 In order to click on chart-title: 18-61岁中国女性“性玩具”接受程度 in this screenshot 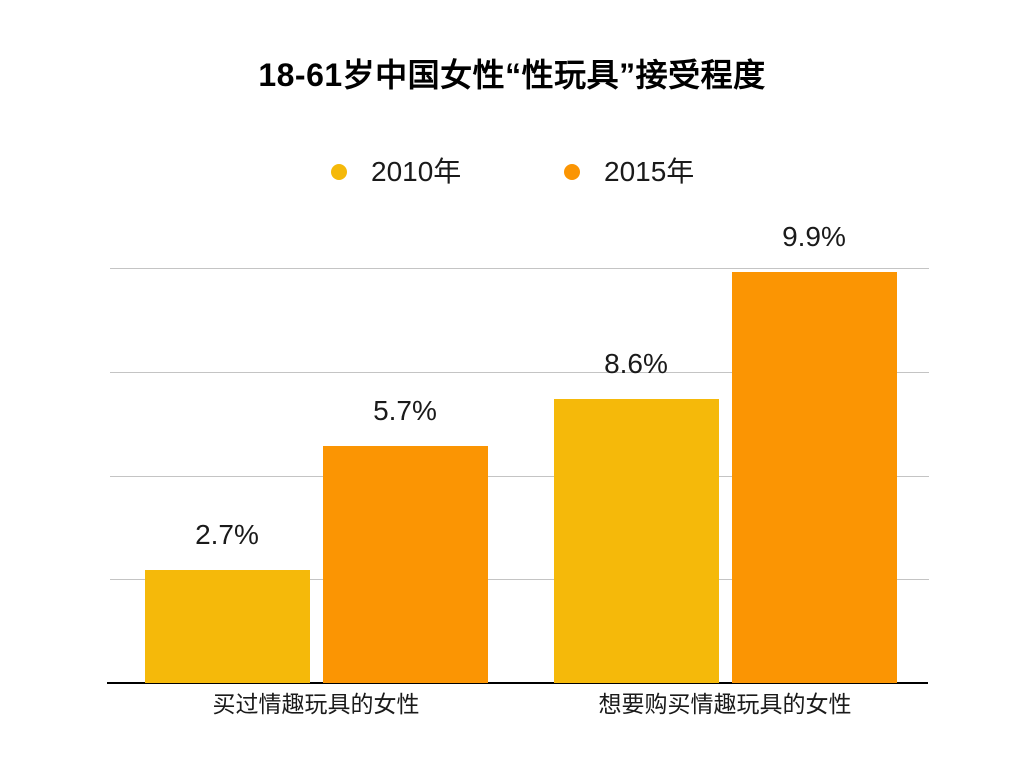, I will do `click(512, 75)`.